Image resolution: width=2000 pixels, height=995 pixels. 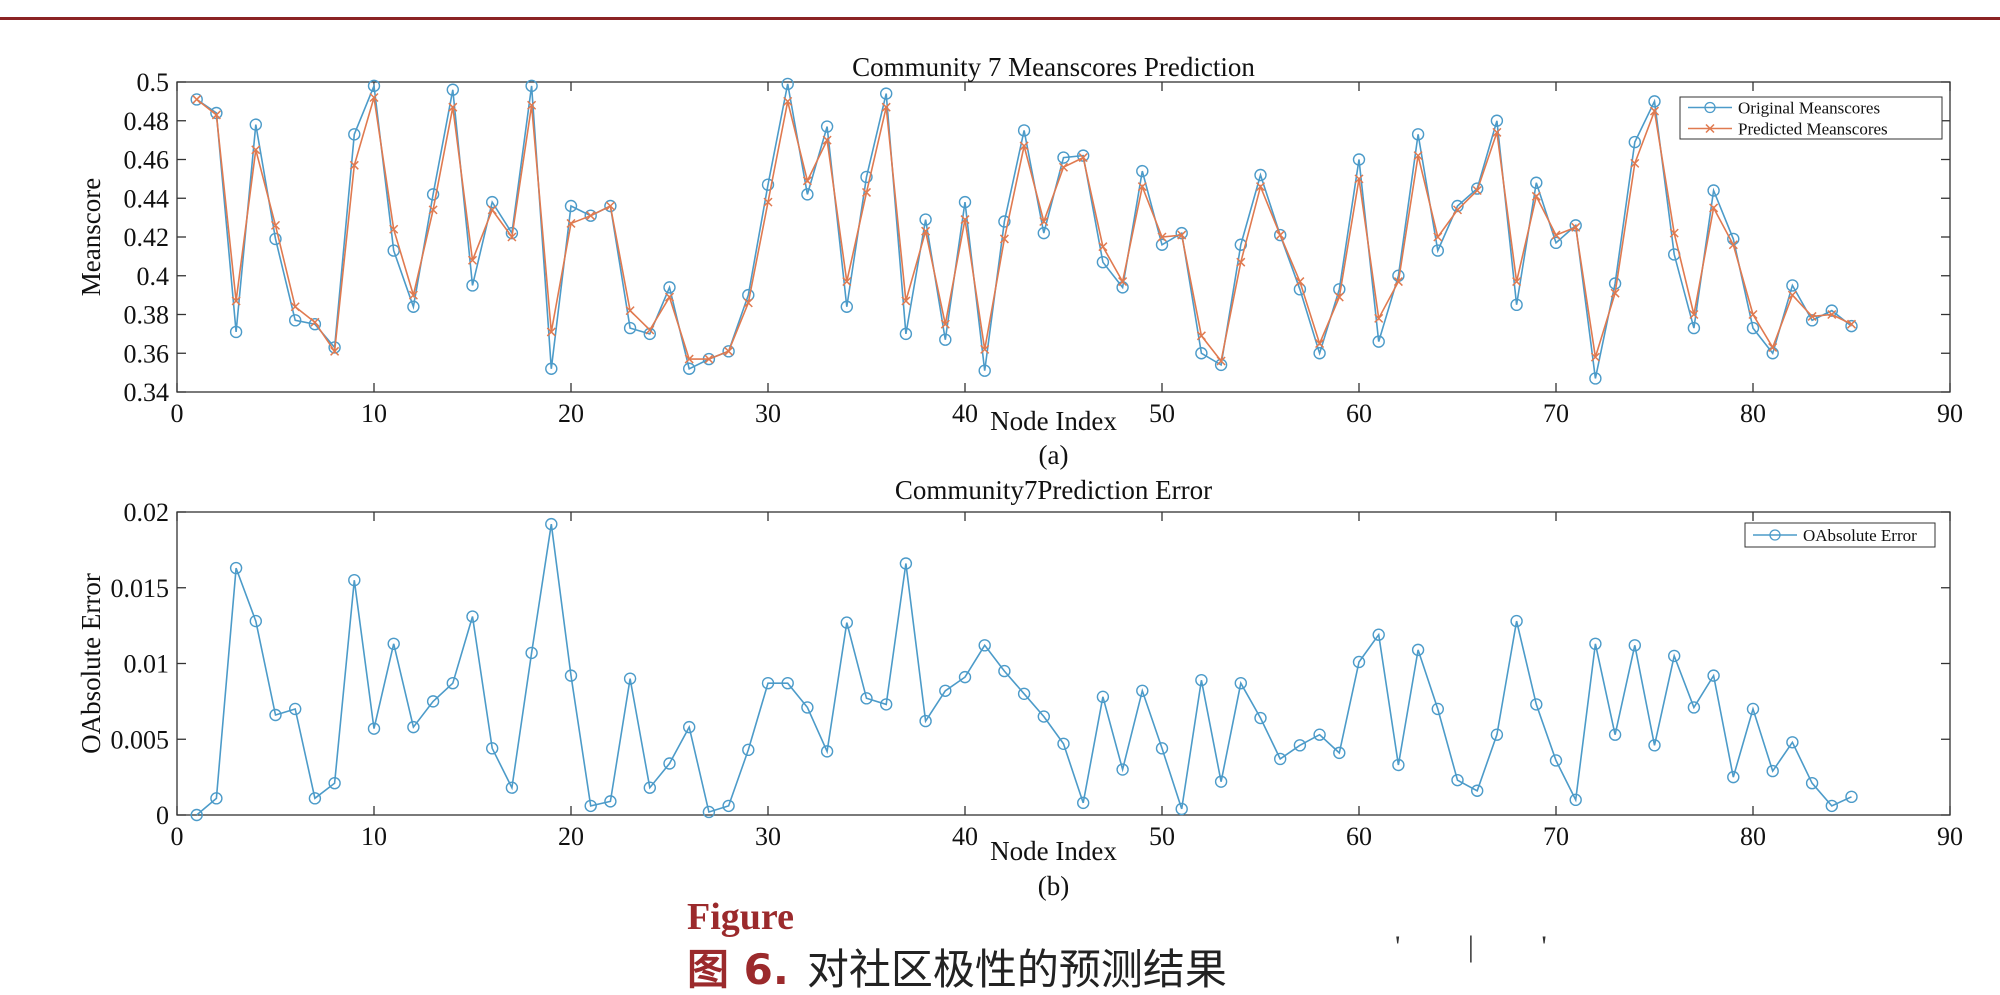 What do you see at coordinates (1054, 455) in the screenshot?
I see `panel-label: (a)` at bounding box center [1054, 455].